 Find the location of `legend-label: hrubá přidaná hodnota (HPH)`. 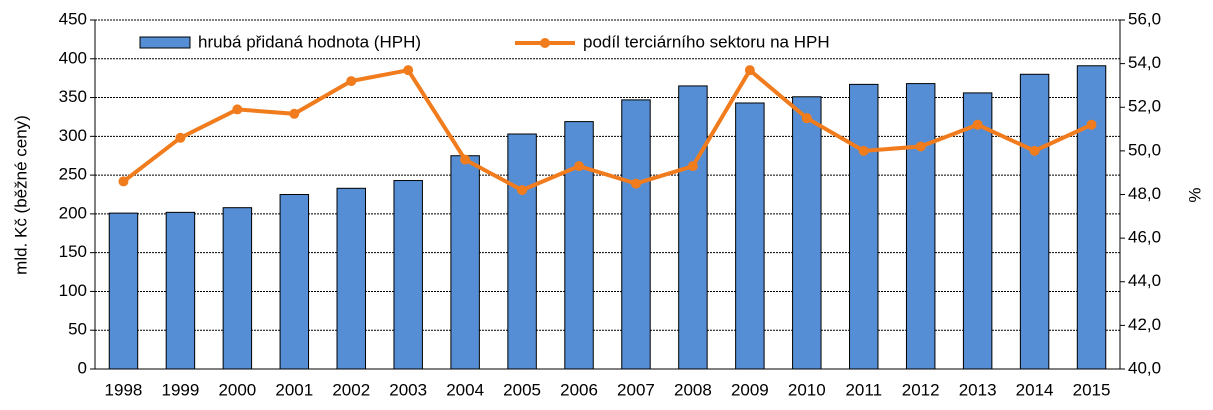

legend-label: hrubá přidaná hodnota (HPH) is located at coordinates (309, 41).